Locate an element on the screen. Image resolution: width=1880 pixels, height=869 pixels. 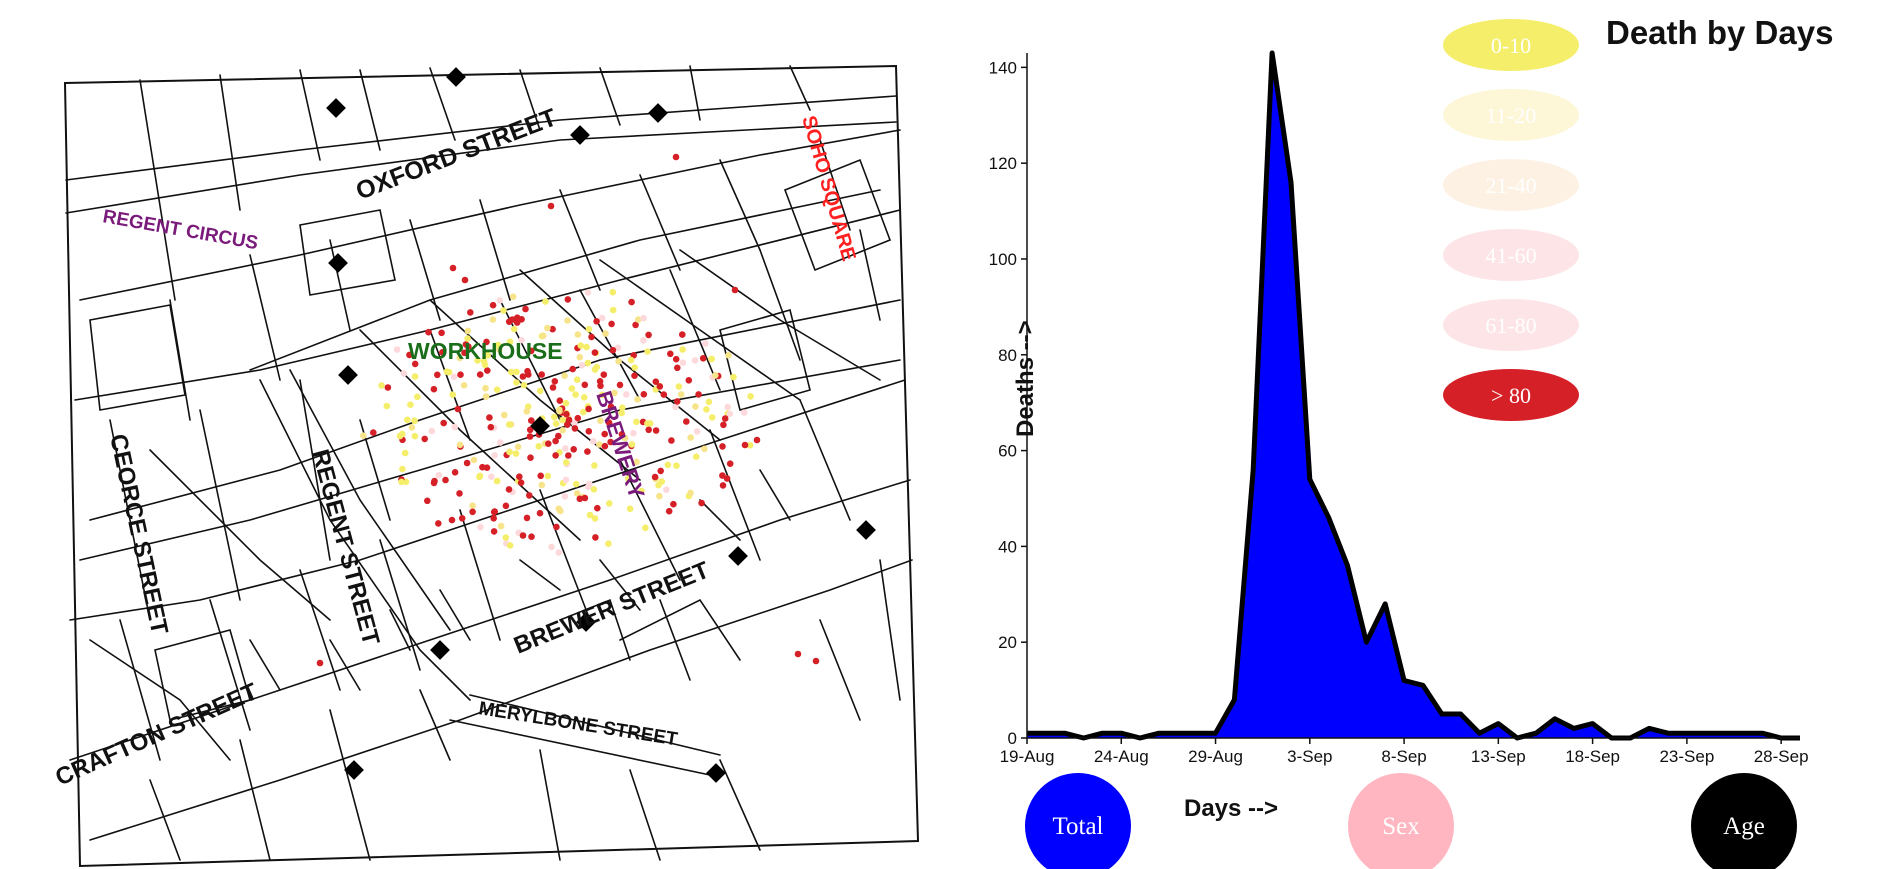
street-label-oxford: OXFORD STREET is located at coordinates (456, 154).